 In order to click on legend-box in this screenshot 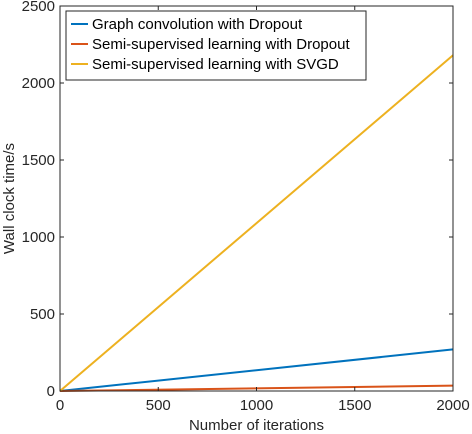, I will do `click(216, 45)`.